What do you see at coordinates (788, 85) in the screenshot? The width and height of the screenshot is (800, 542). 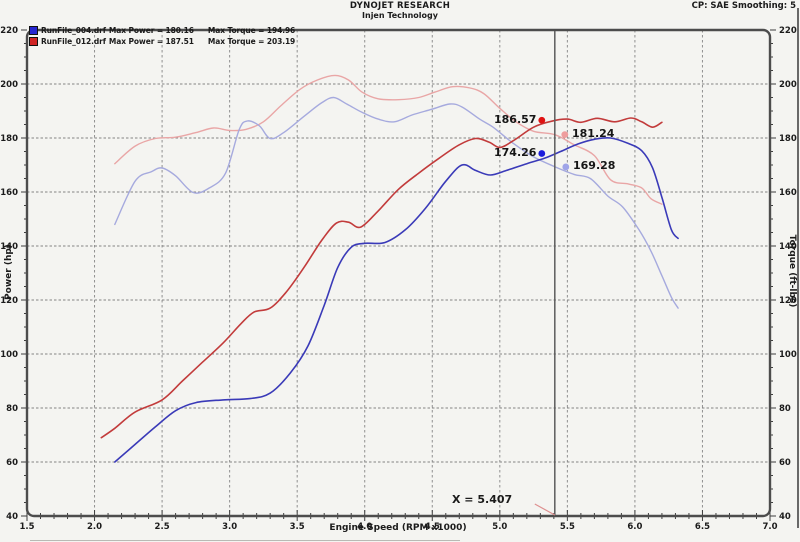 I see `y-tick-label-right: 200` at bounding box center [788, 85].